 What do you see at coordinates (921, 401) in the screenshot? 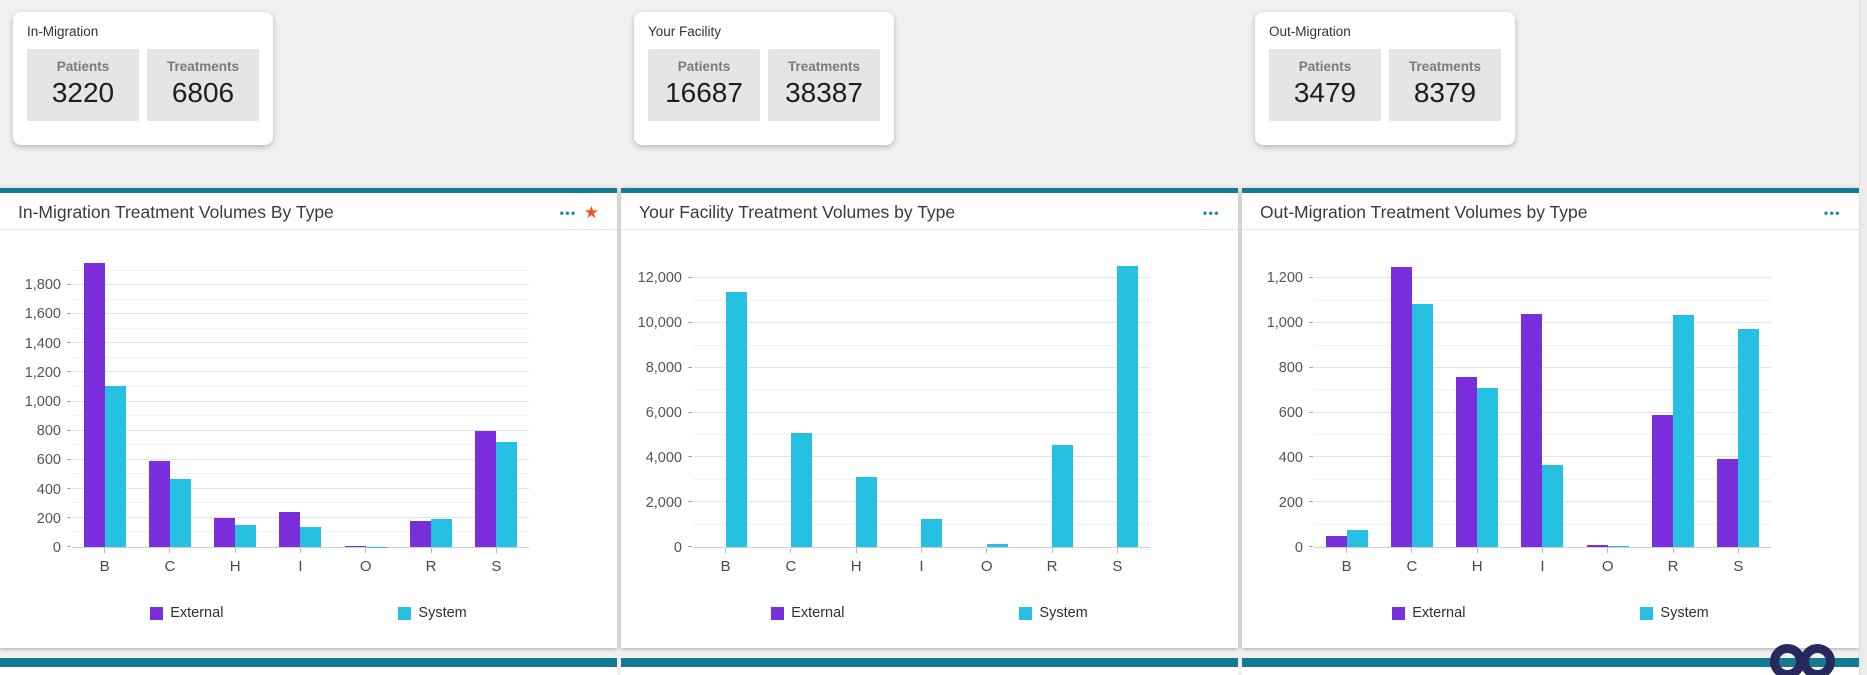
I see `bars-layer` at bounding box center [921, 401].